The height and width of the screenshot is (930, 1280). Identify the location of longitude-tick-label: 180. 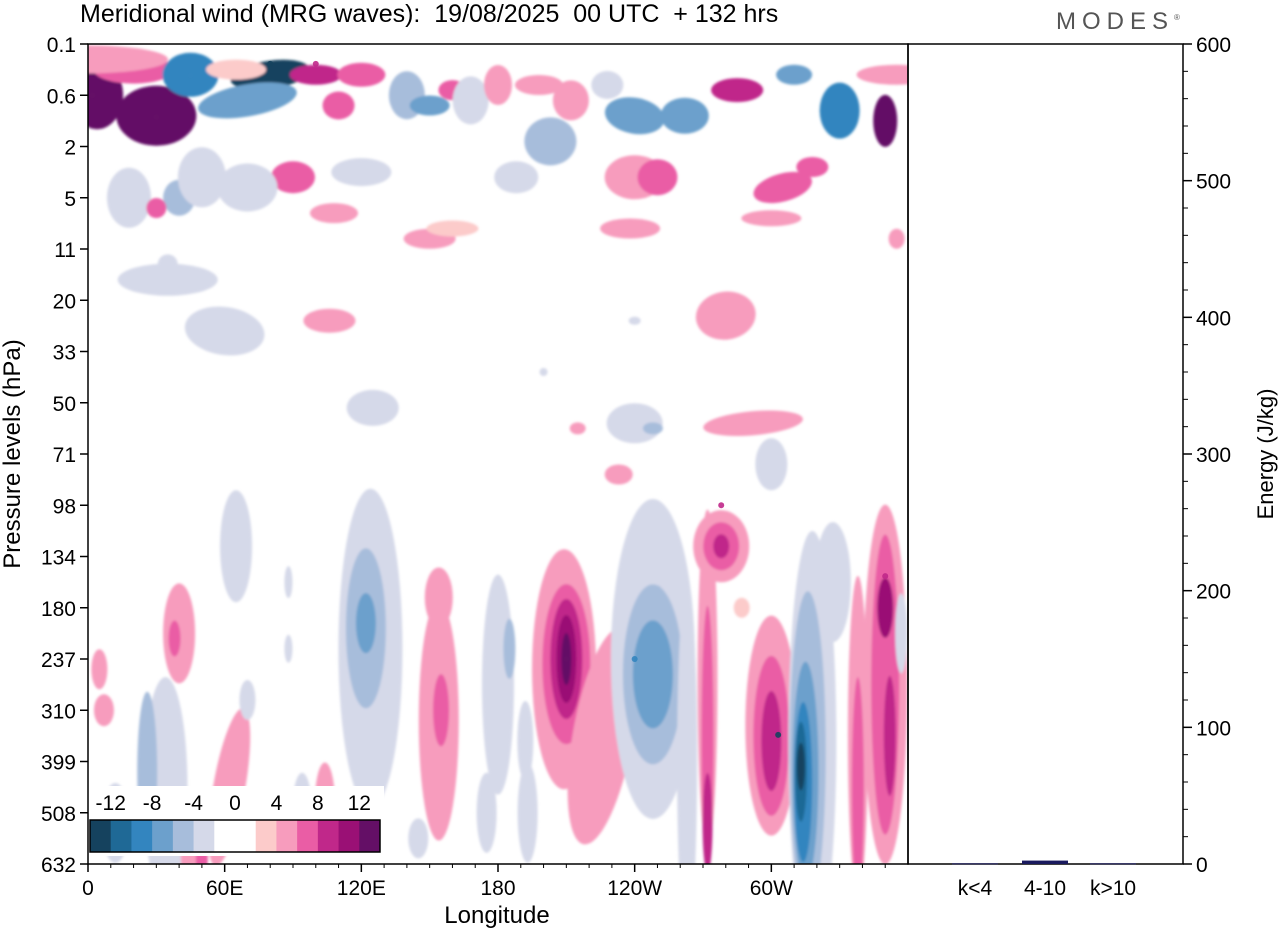
(497, 888).